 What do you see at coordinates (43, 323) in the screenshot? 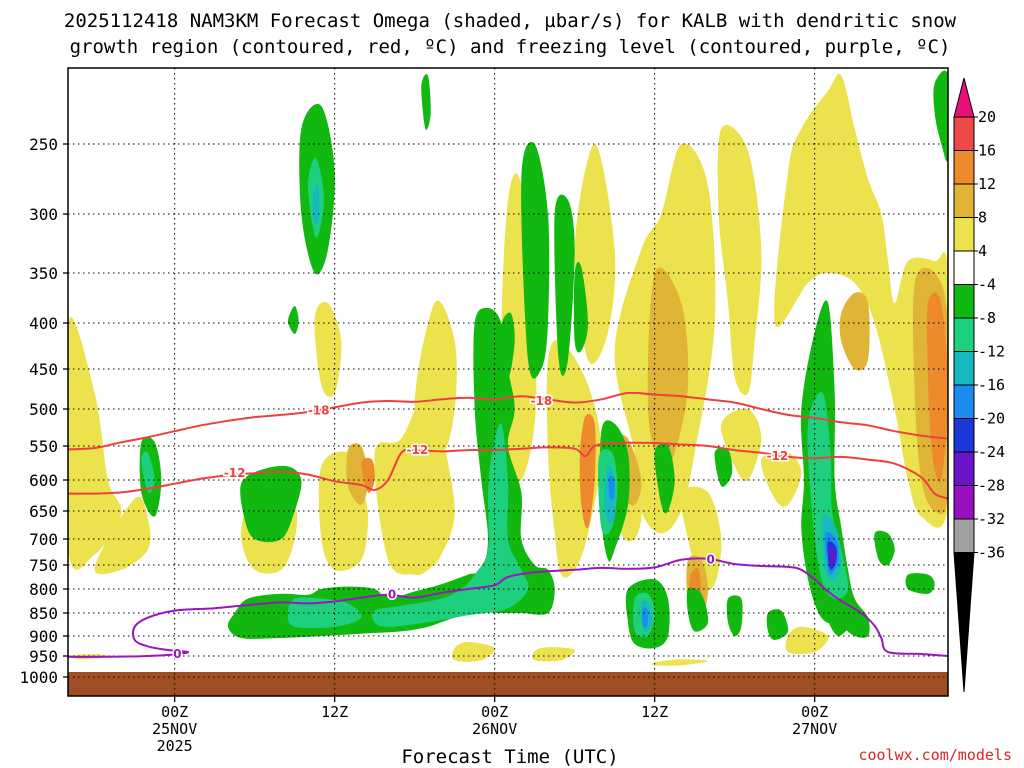
I see `ytick-label-400: 400` at bounding box center [43, 323].